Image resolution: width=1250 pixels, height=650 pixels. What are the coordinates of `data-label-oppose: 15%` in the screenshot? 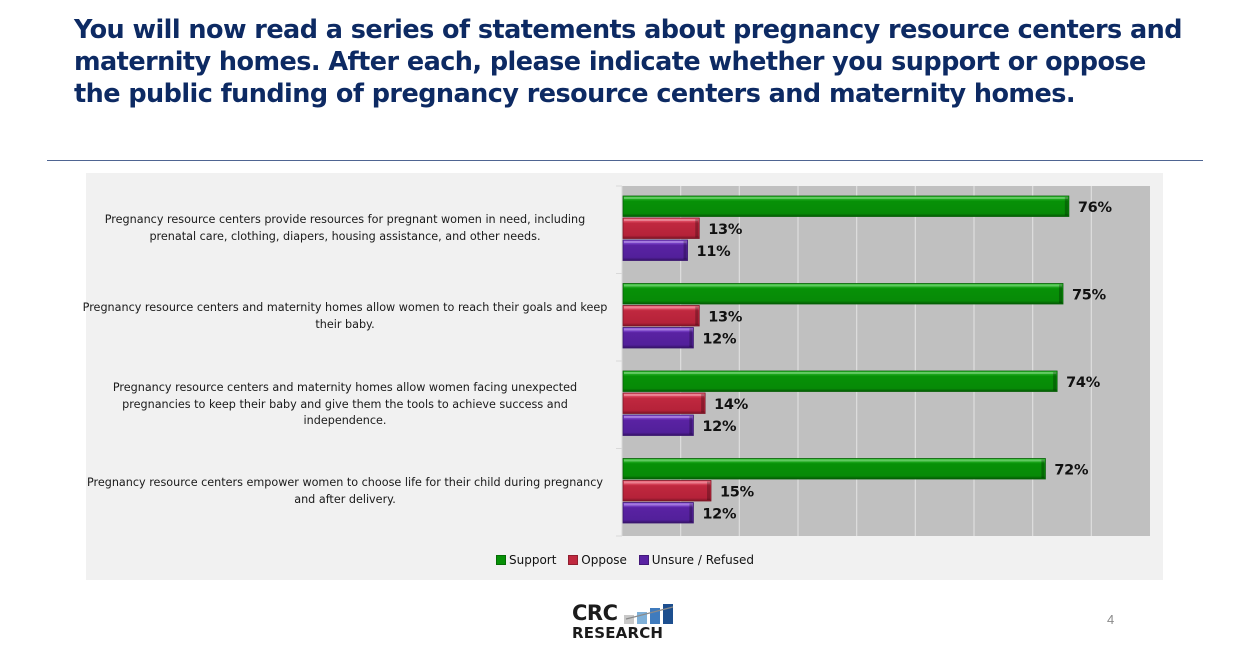 It's located at (737, 492).